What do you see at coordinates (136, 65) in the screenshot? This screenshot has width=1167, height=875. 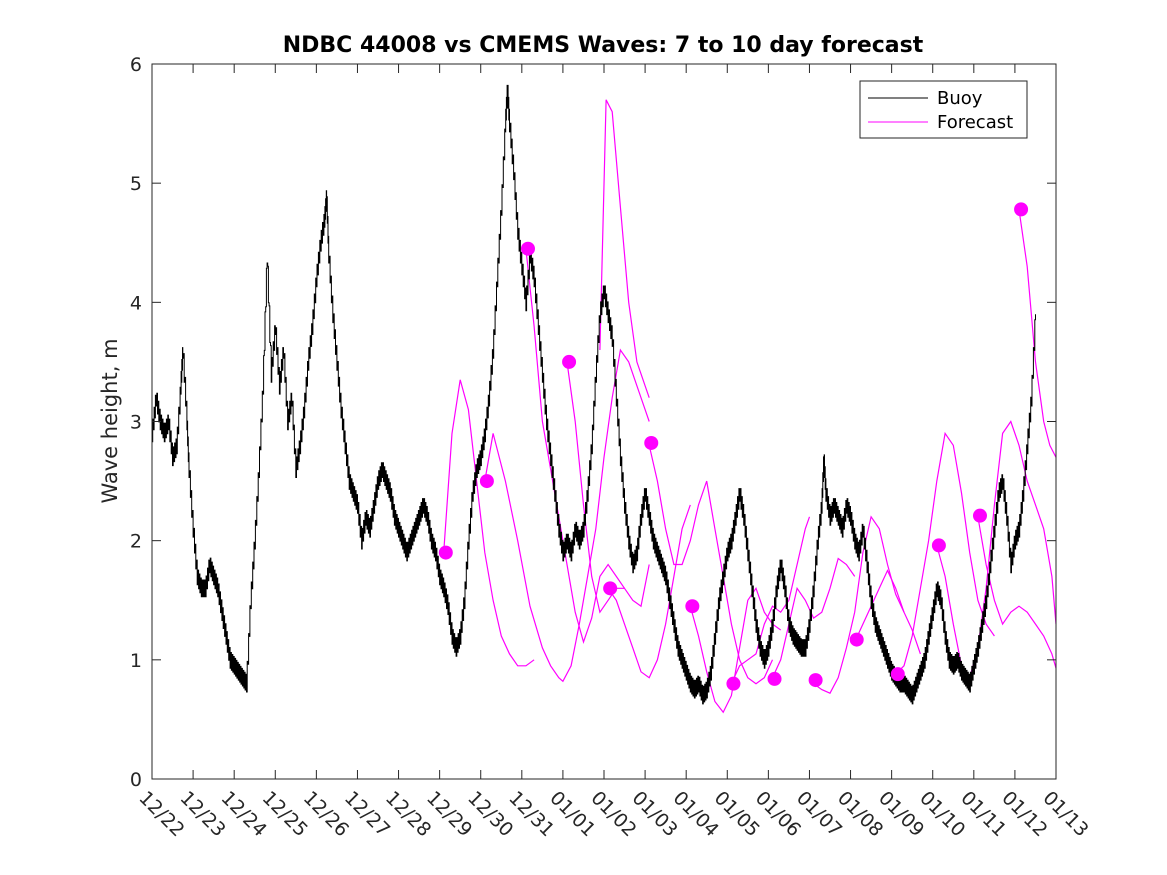 I see `y-tick-label: 6` at bounding box center [136, 65].